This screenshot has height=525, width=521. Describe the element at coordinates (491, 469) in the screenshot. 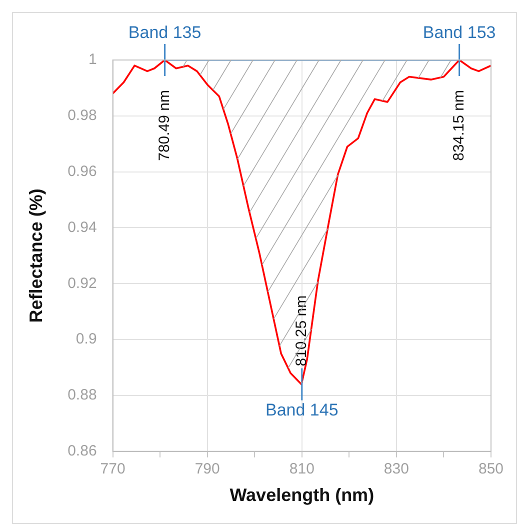

I see `x-tick-label: 850` at that location.